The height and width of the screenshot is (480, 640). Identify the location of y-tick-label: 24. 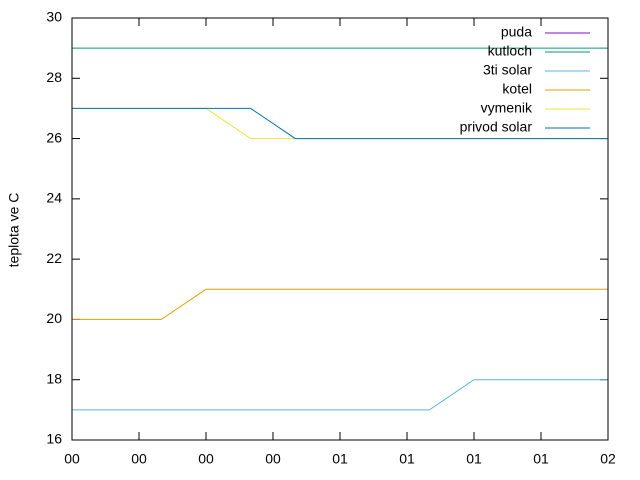
(54, 198).